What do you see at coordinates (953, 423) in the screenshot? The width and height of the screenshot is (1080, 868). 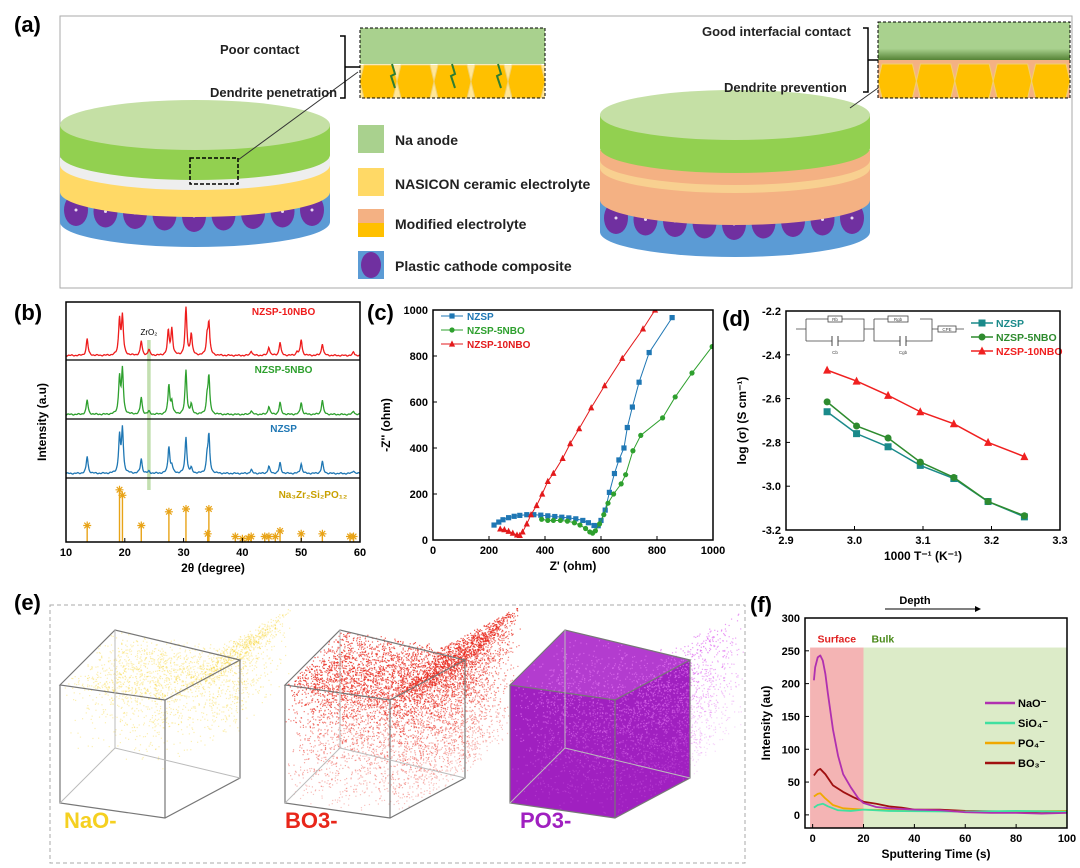 I see `marker-triangle` at bounding box center [953, 423].